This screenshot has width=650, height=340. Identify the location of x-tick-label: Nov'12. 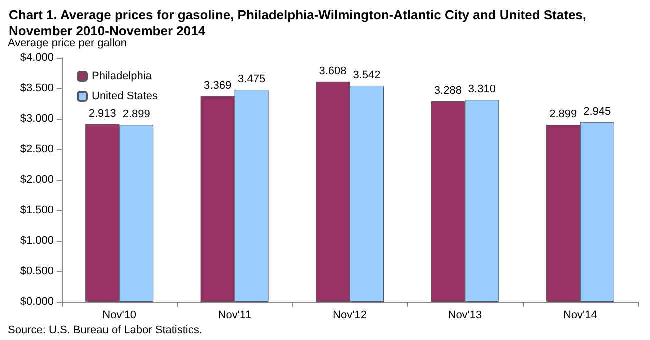
(350, 316).